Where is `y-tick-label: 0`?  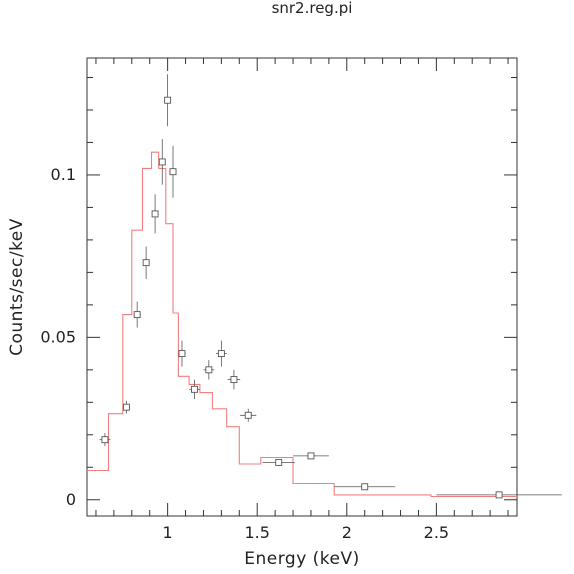 y-tick-label: 0 is located at coordinates (71, 499).